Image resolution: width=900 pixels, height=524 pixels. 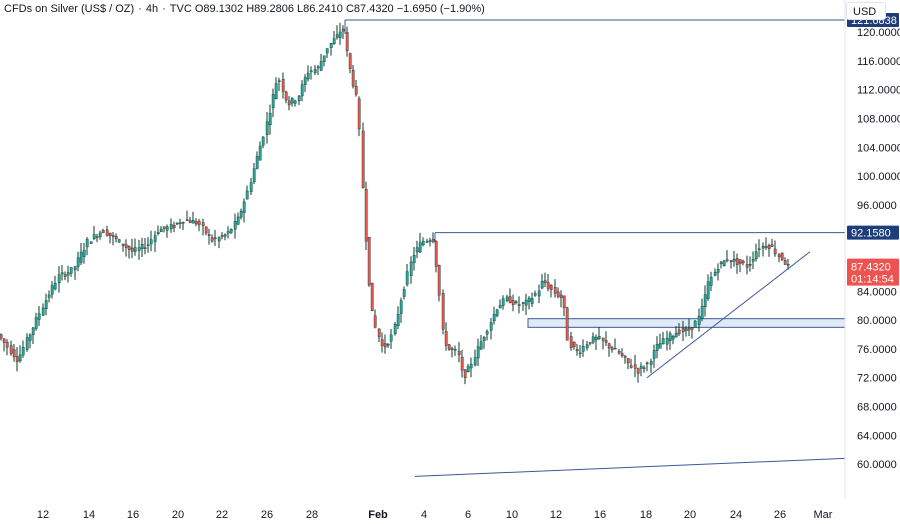 I want to click on rising-trendline, so click(x=728, y=315).